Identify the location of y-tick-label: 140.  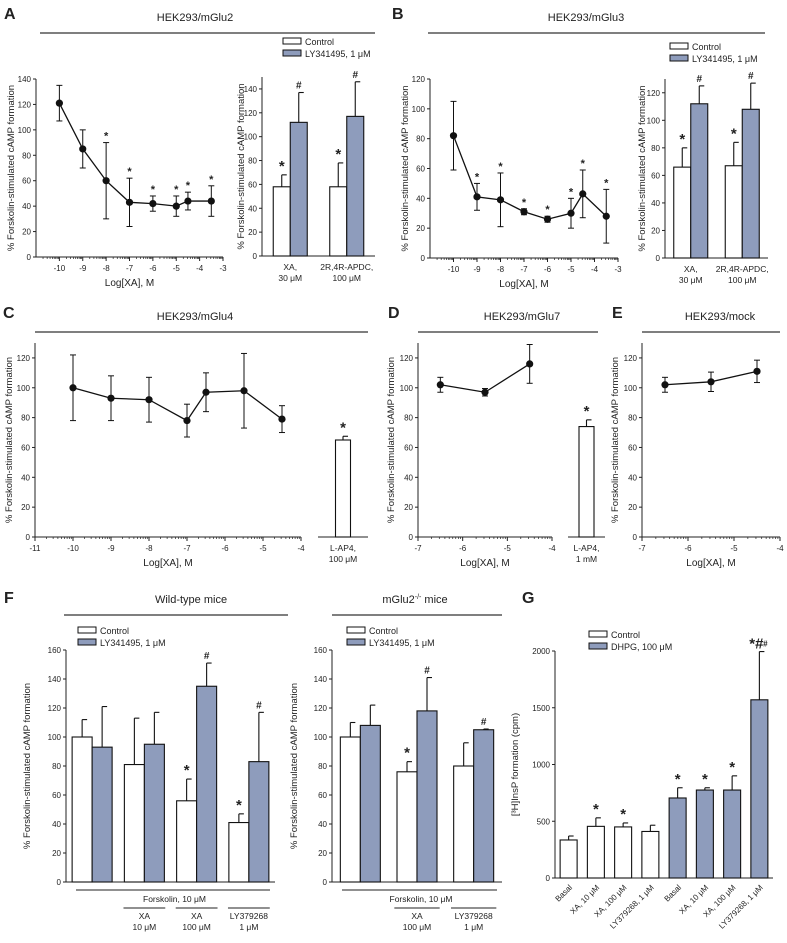
(251, 89).